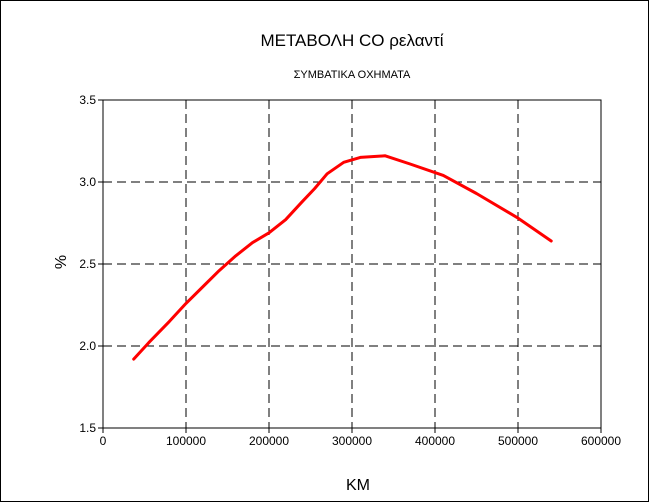 This screenshot has height=502, width=649. What do you see at coordinates (61, 262) in the screenshot?
I see `y-axis-label: %` at bounding box center [61, 262].